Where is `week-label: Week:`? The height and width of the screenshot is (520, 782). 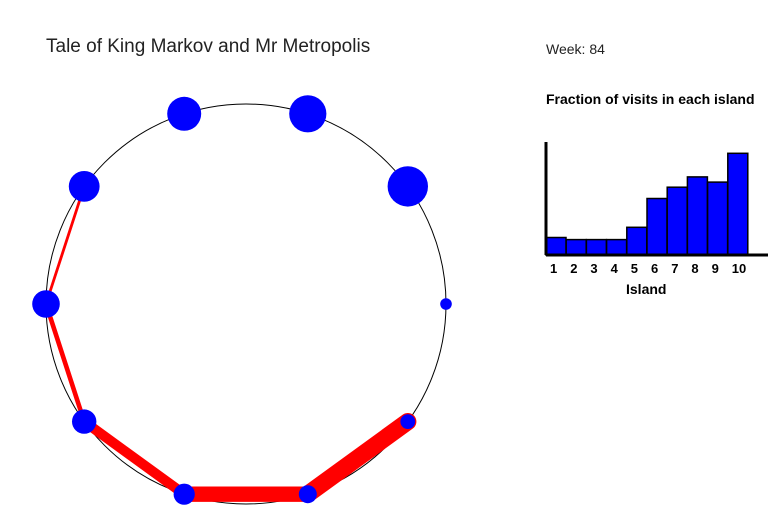 week-label: Week: is located at coordinates (566, 49).